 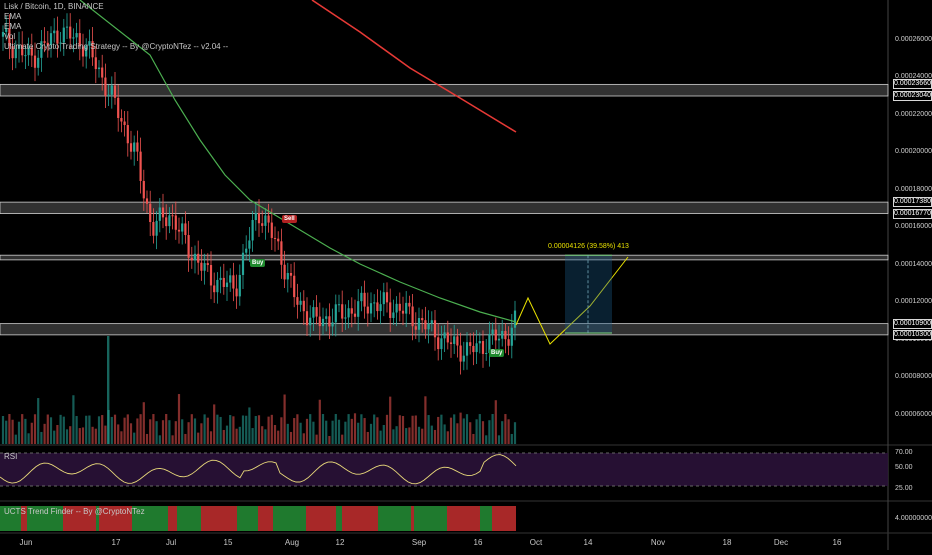 What do you see at coordinates (913, 151) in the screenshot?
I see `price-tick-3: 0.00020000` at bounding box center [913, 151].